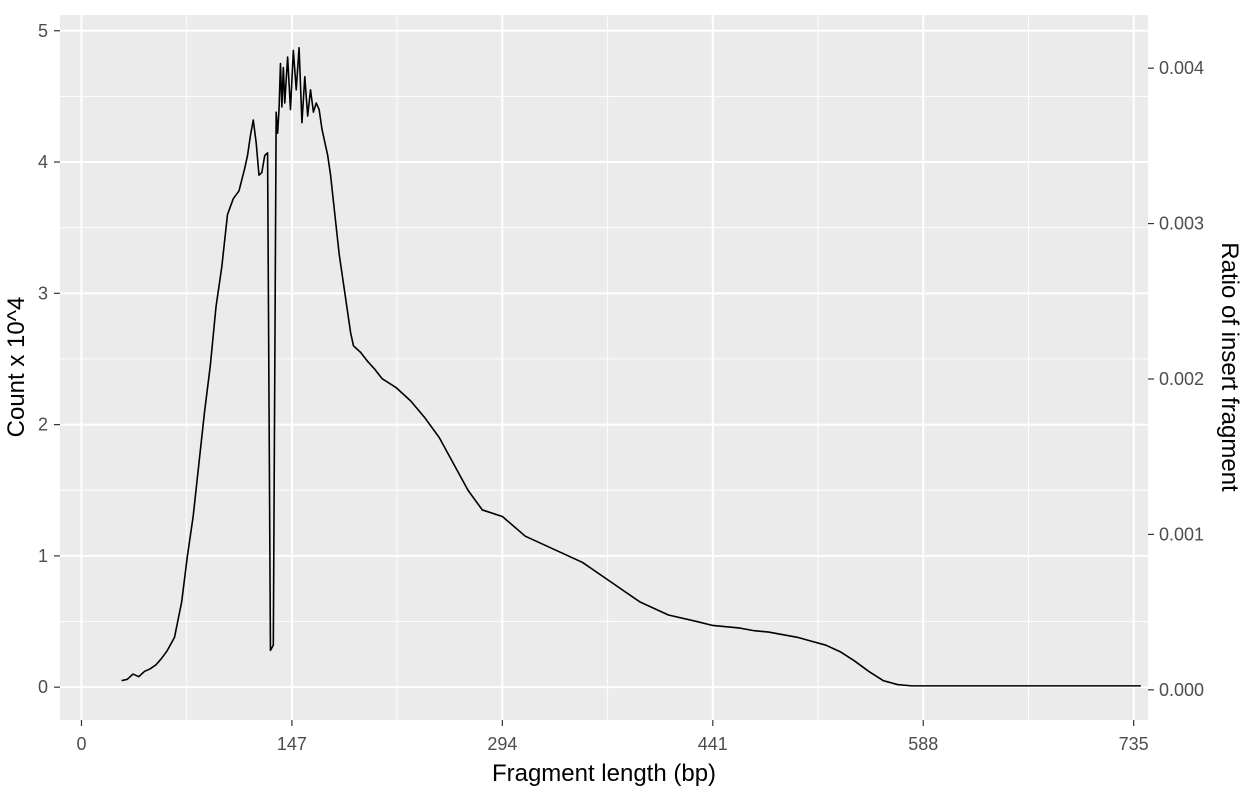 This screenshot has width=1247, height=793. Describe the element at coordinates (49, 359) in the screenshot. I see `y-axis-ticks: 0 1 2 3 4 5` at that location.